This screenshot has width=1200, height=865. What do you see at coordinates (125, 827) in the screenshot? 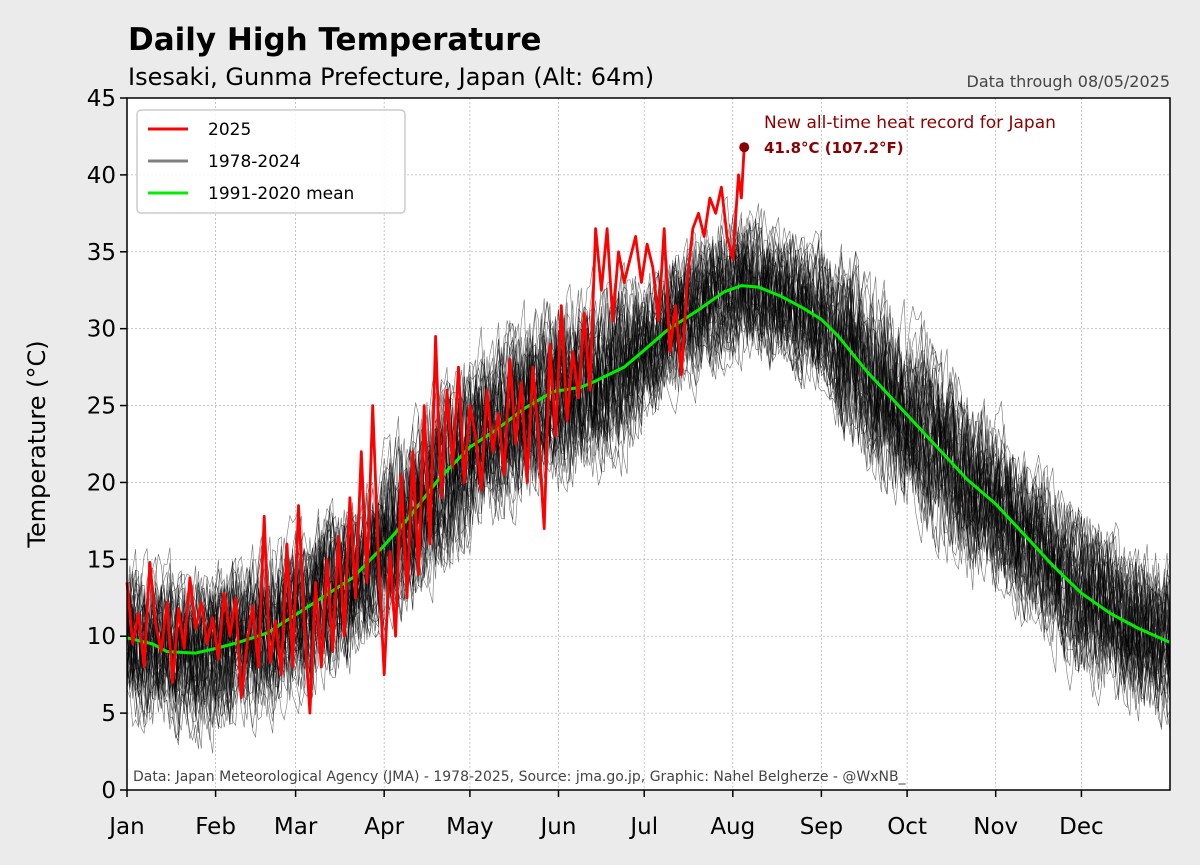
I see `x-tick-label-jan: Jan` at bounding box center [125, 827].